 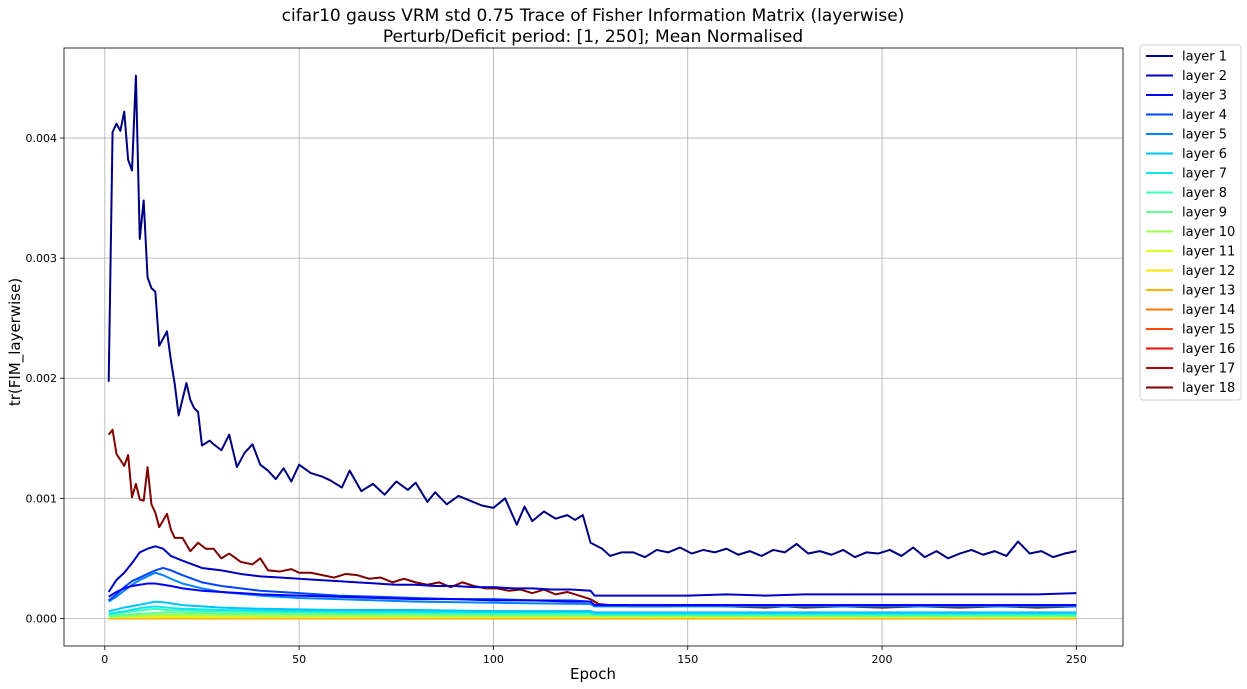 I want to click on y-axis-label: tr(FIM_layerwise), so click(x=15, y=342).